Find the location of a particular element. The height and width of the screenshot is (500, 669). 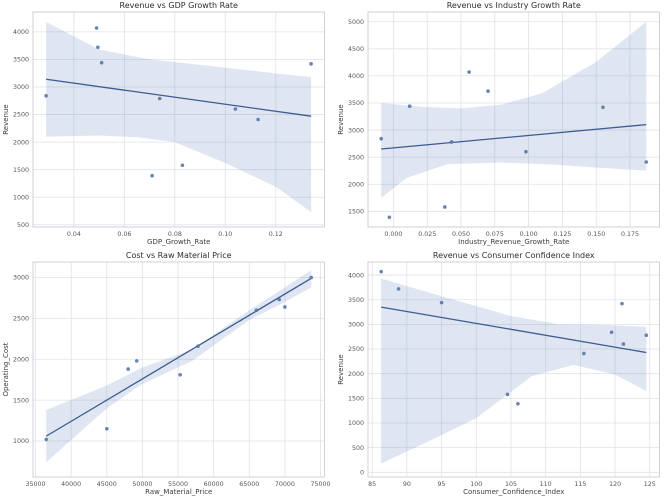

svg-text: 0.075 is located at coordinates (494, 234).